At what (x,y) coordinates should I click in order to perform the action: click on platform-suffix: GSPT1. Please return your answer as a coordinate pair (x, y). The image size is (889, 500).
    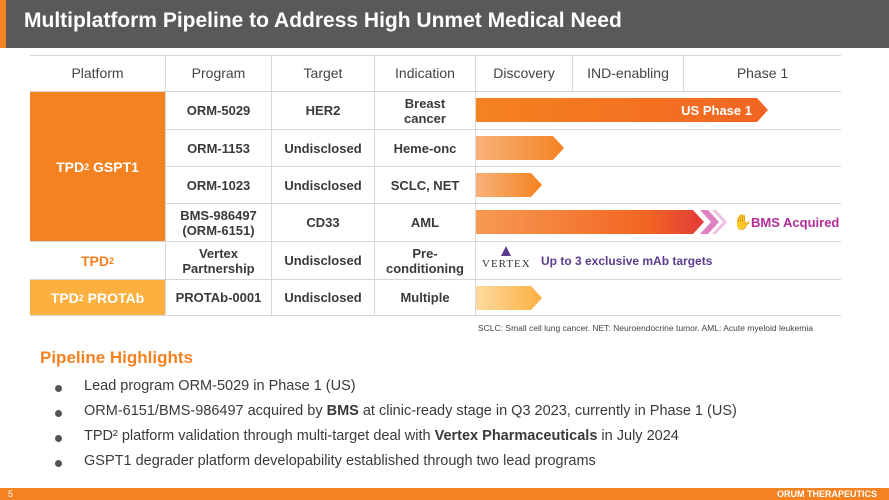
    Looking at the image, I should click on (114, 166).